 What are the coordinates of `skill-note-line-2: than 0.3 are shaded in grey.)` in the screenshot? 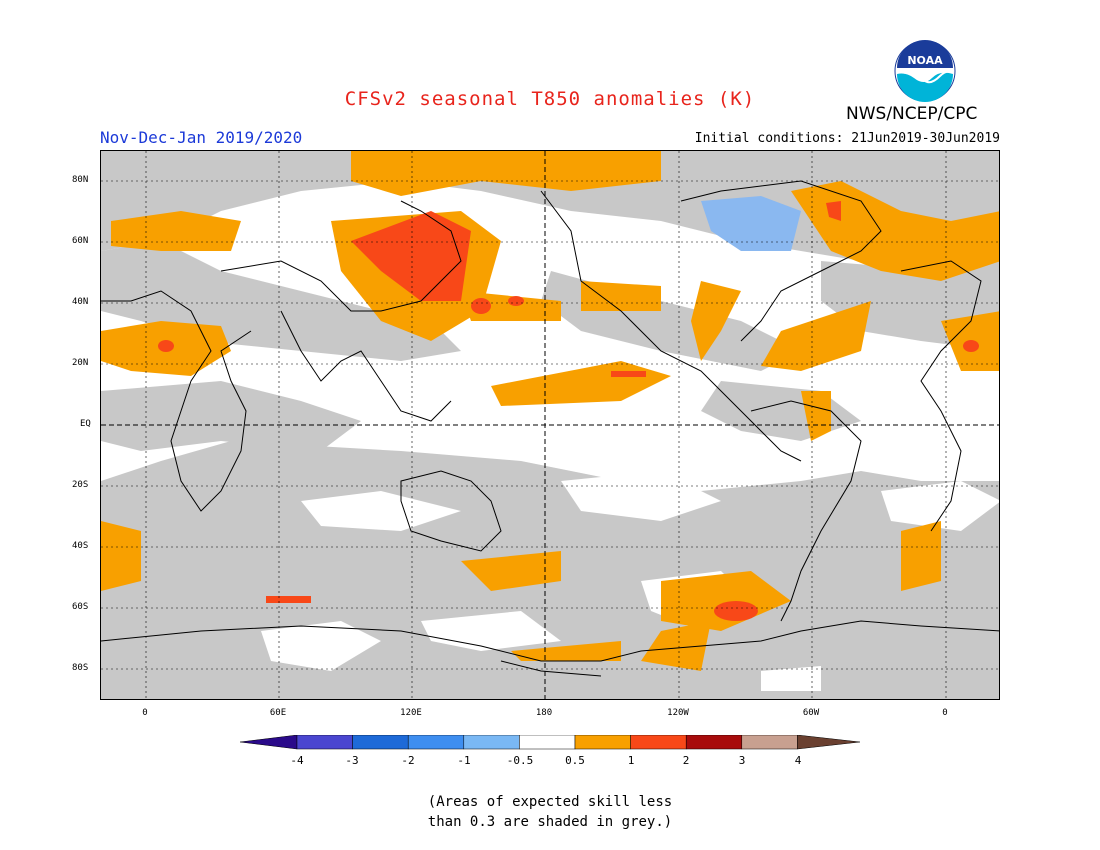 It's located at (550, 822).